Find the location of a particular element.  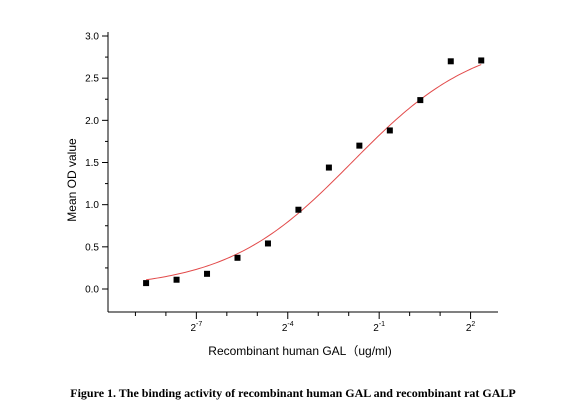

x-tick-label: 2-7 is located at coordinates (196, 327).